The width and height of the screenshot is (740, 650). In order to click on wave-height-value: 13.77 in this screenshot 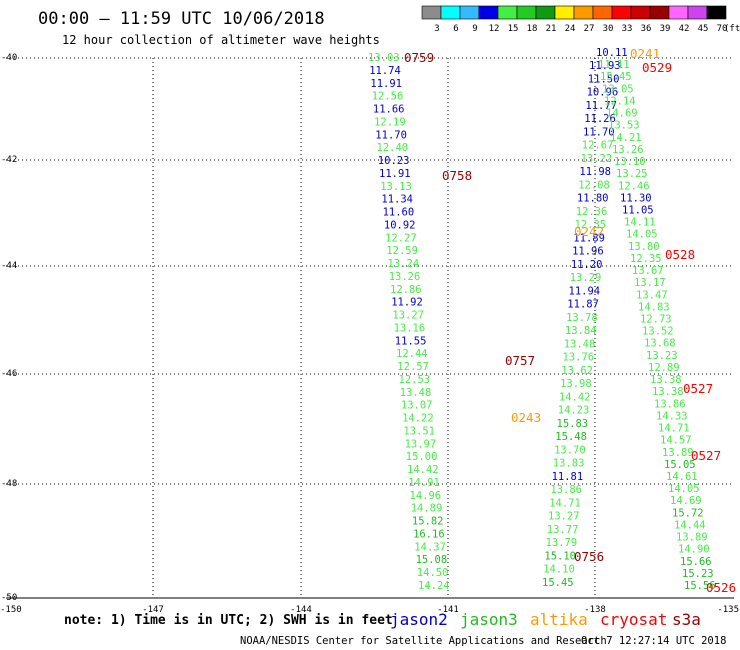, I will do `click(563, 530)`.